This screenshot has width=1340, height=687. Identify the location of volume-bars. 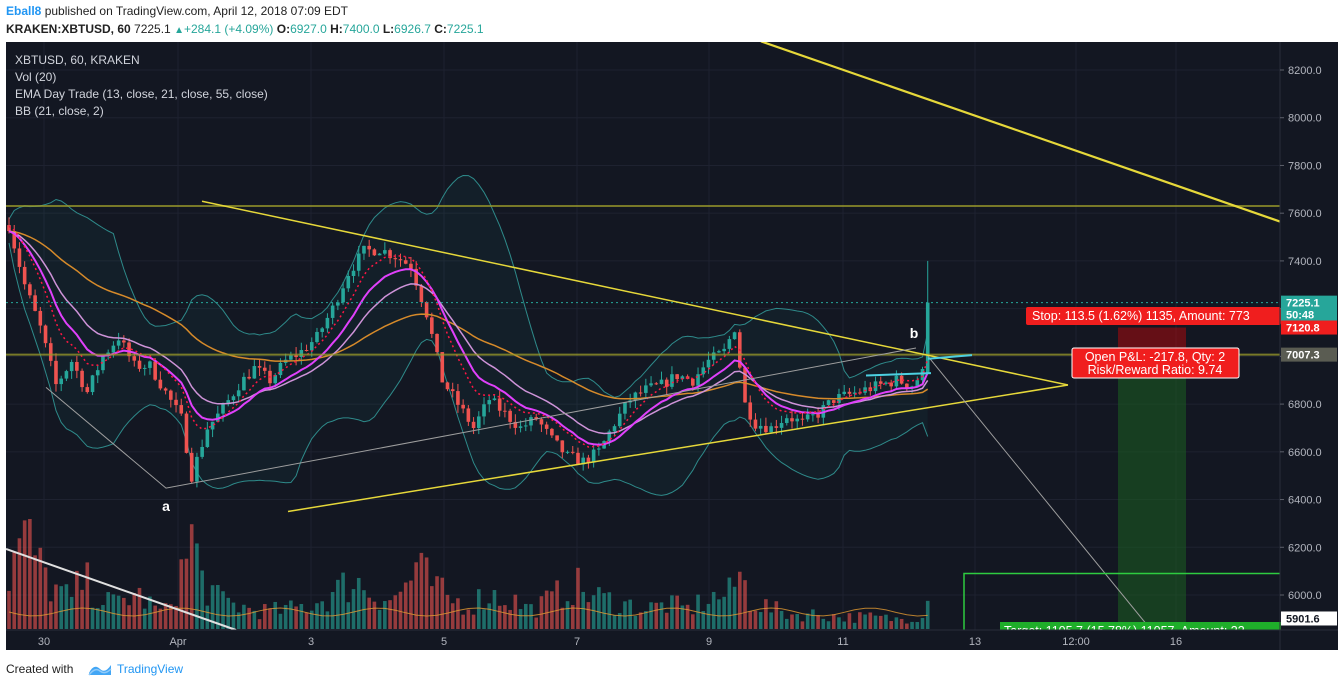
(468, 574).